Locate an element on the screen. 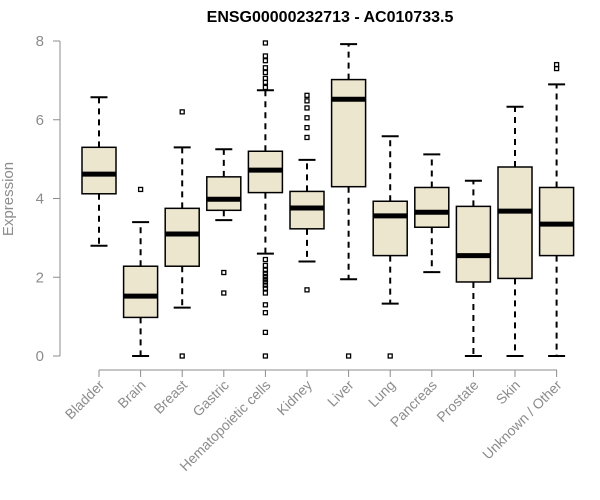 The height and width of the screenshot is (500, 600). box-bladder is located at coordinates (99, 171).